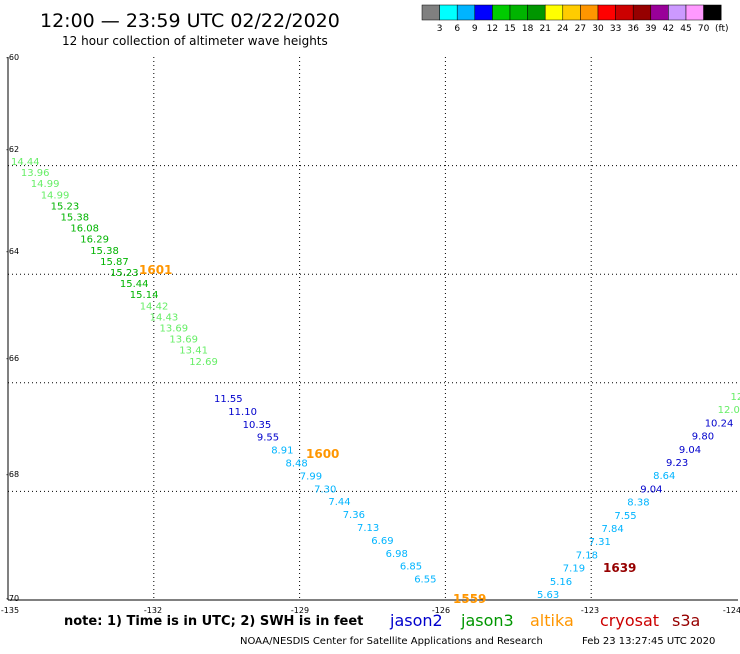  I want to click on color-scale-tick-label: 15, so click(509, 29).